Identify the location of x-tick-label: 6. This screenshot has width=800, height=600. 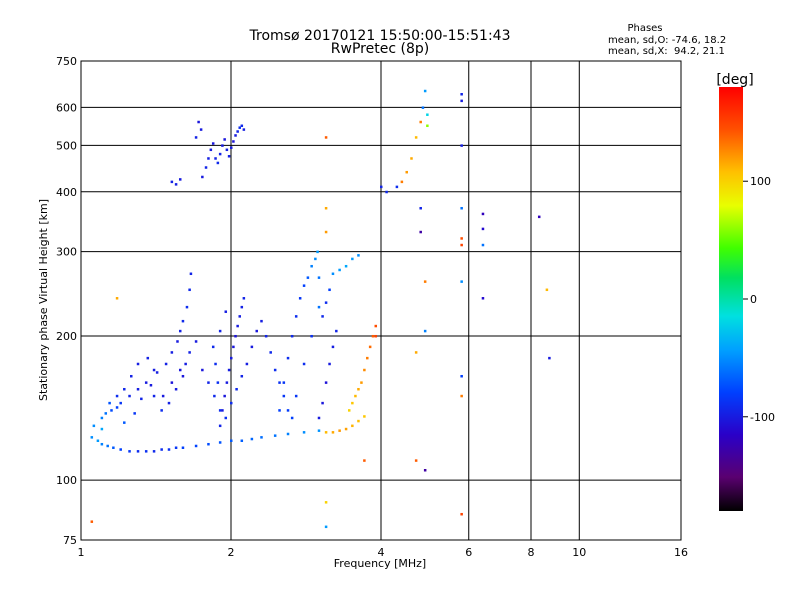
(468, 552).